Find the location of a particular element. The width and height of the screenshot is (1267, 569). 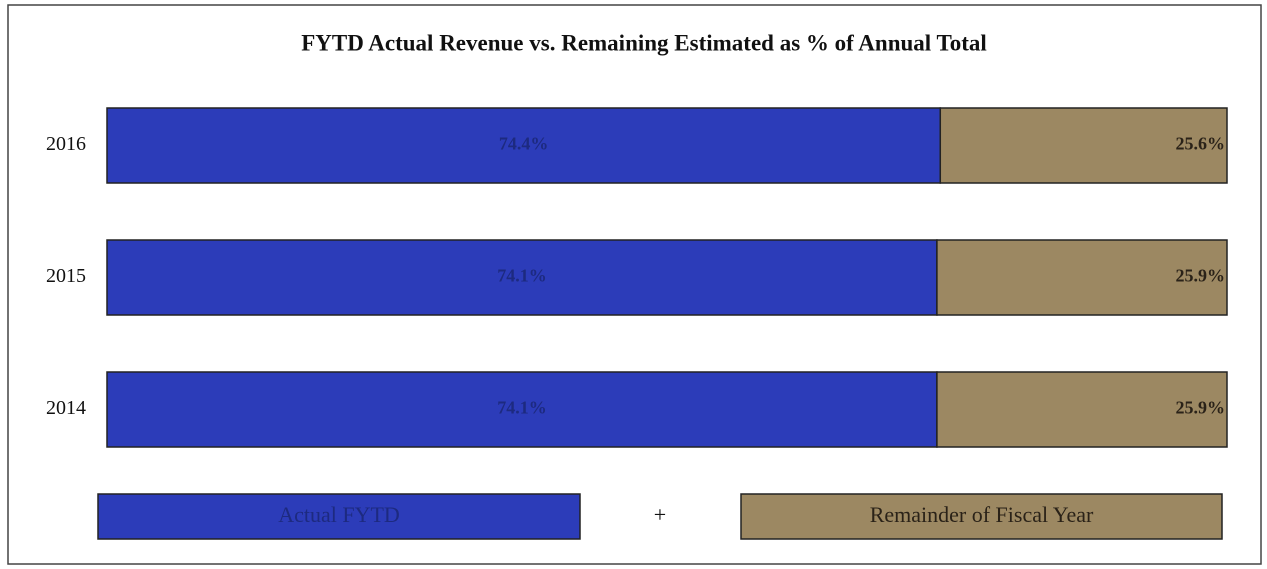

legend-label: Actual FYTD is located at coordinates (339, 514).